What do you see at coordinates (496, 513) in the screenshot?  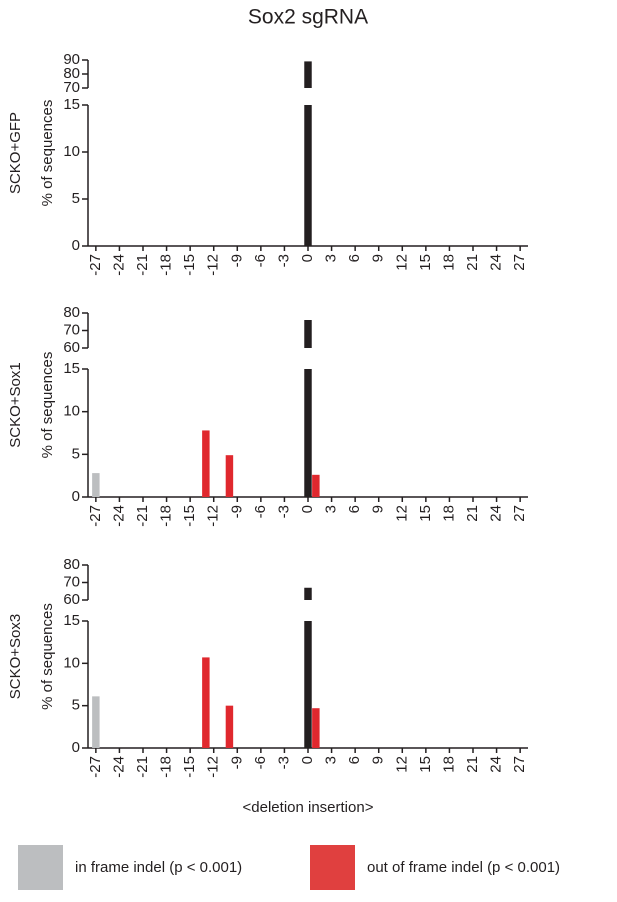 I see `x-tick-label: 24` at bounding box center [496, 513].